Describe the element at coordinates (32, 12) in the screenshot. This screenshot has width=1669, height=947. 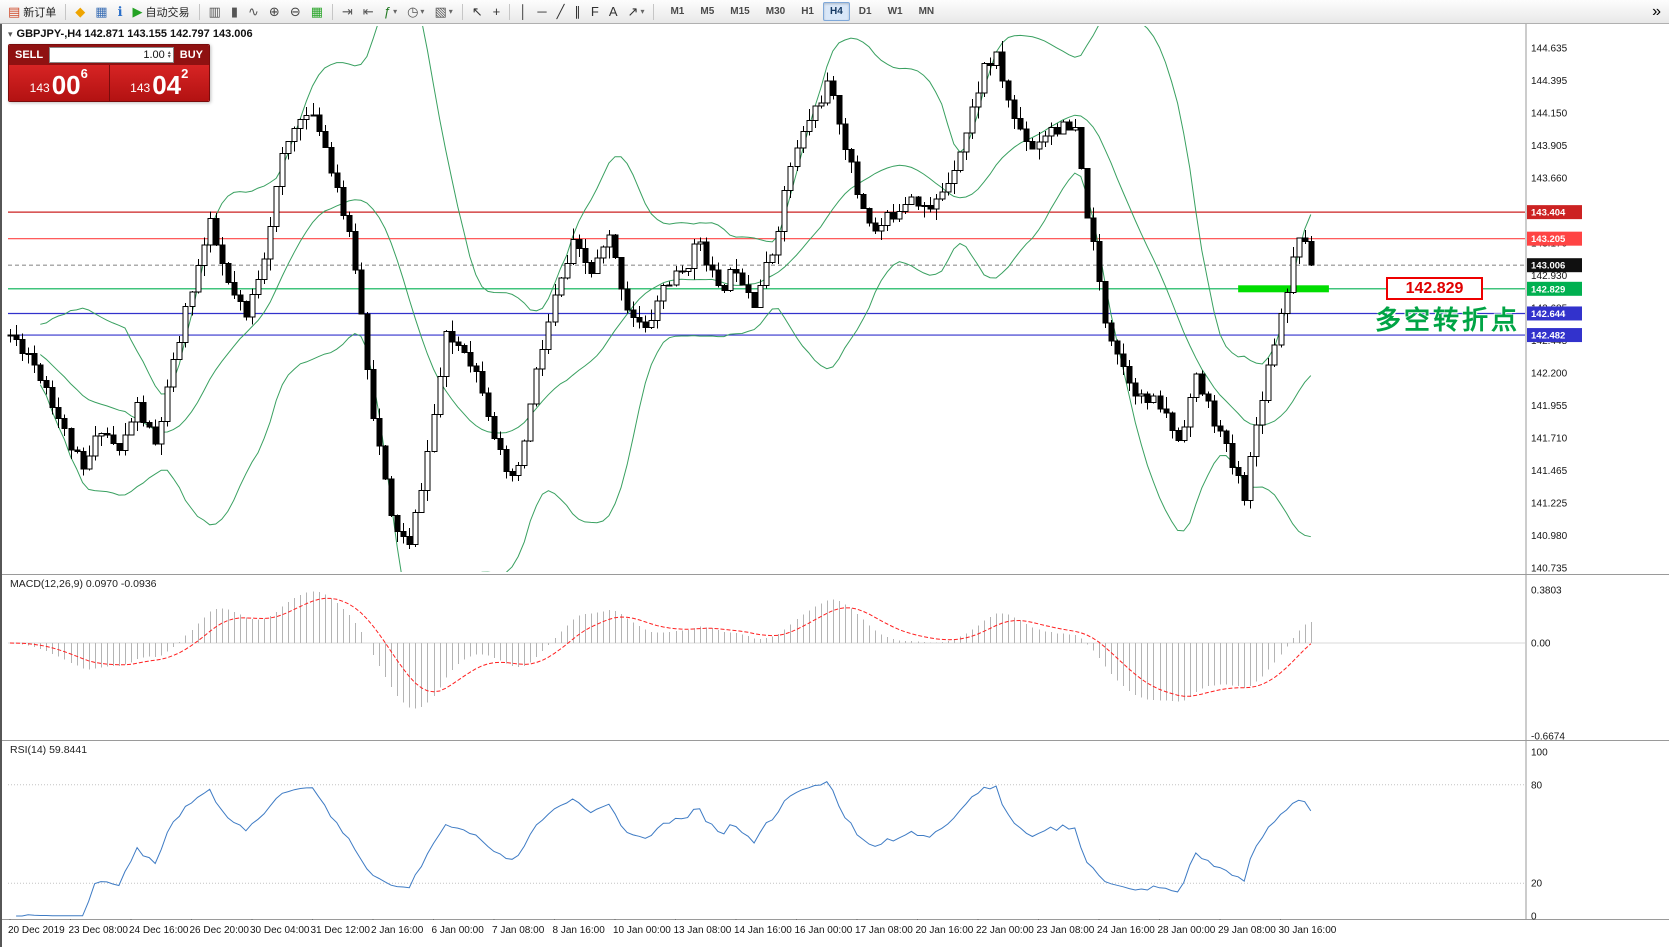
I see `new-order-button: ▤ 新订单` at that location.